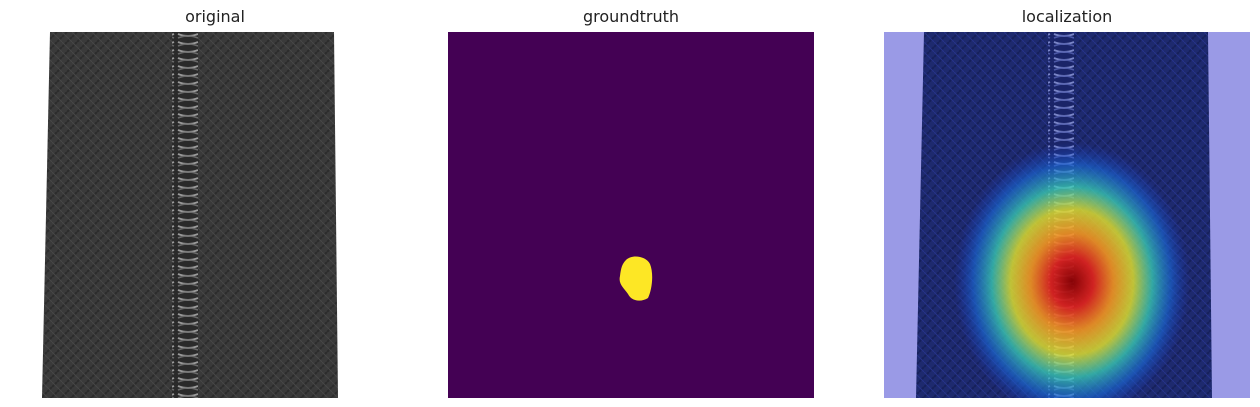 This screenshot has width=1260, height=407. Describe the element at coordinates (215, 16) in the screenshot. I see `original-title: original` at that location.